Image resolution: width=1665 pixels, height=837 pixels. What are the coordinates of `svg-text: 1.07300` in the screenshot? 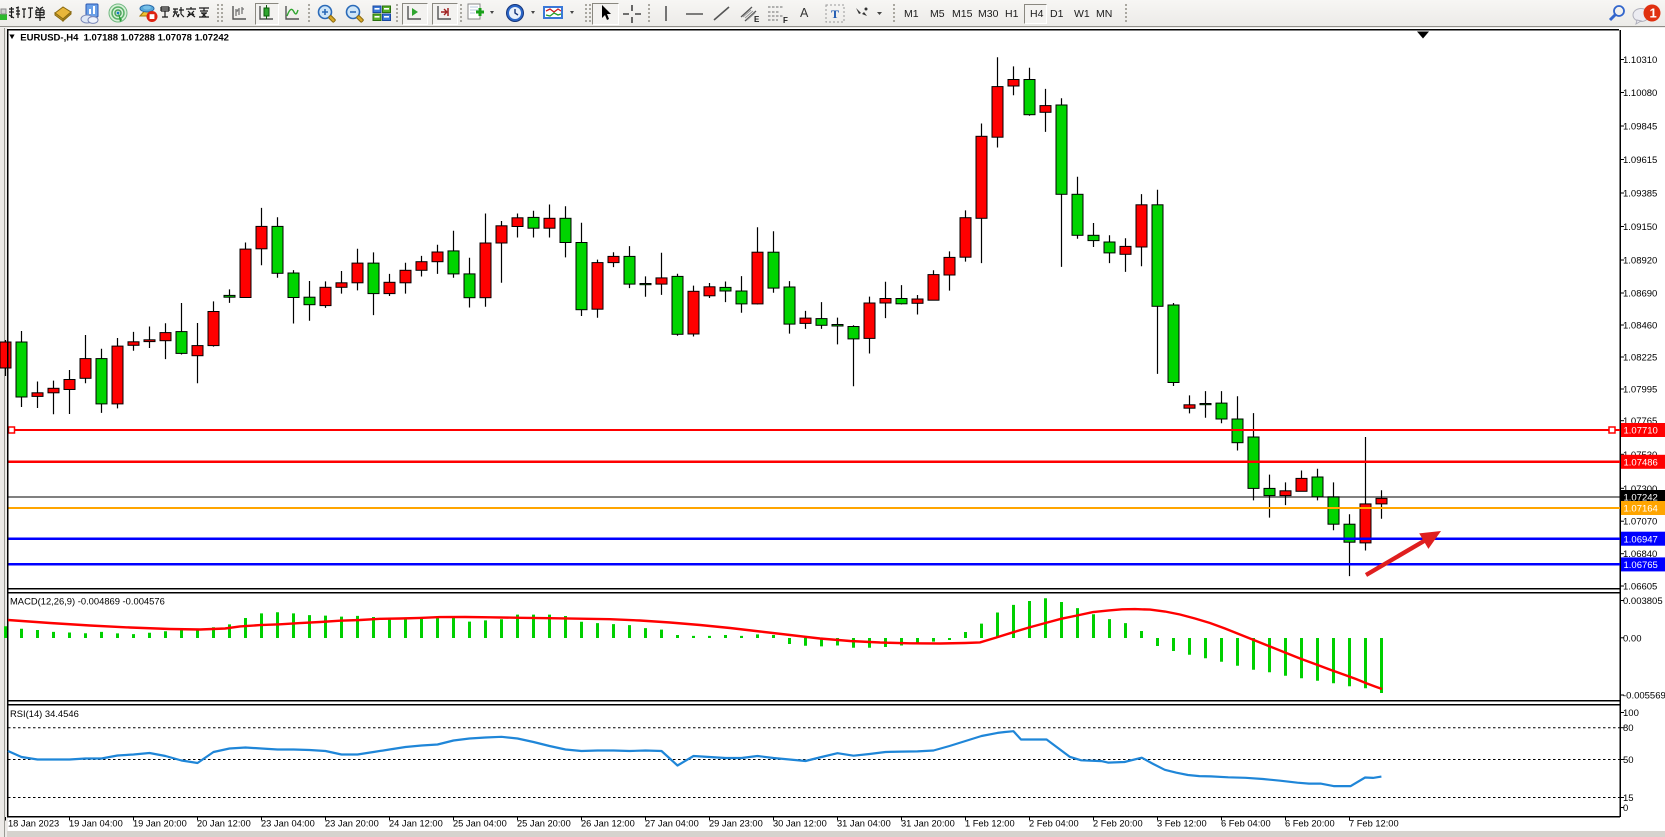 It's located at (1640, 489).